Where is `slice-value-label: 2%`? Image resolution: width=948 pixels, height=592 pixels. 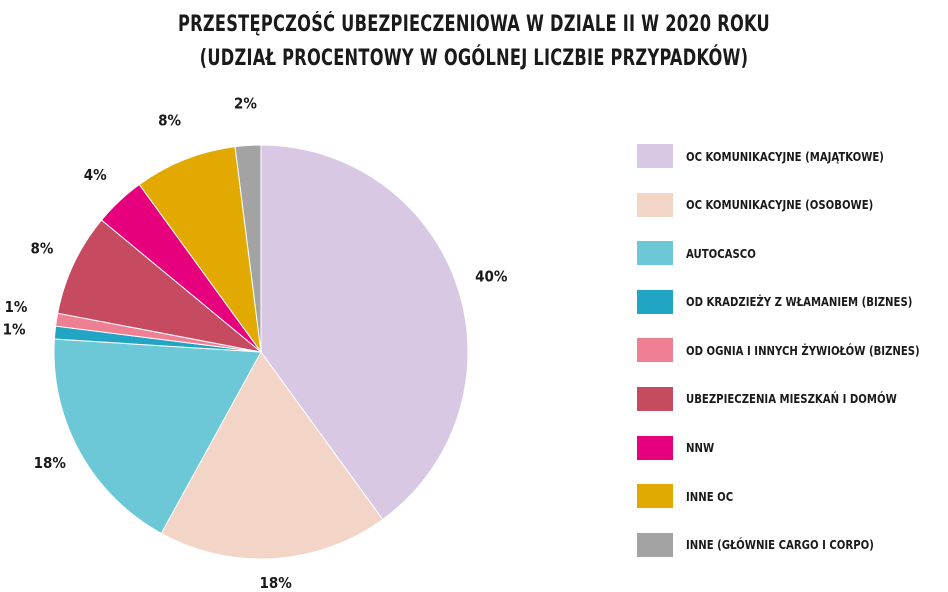 slice-value-label: 2% is located at coordinates (245, 104).